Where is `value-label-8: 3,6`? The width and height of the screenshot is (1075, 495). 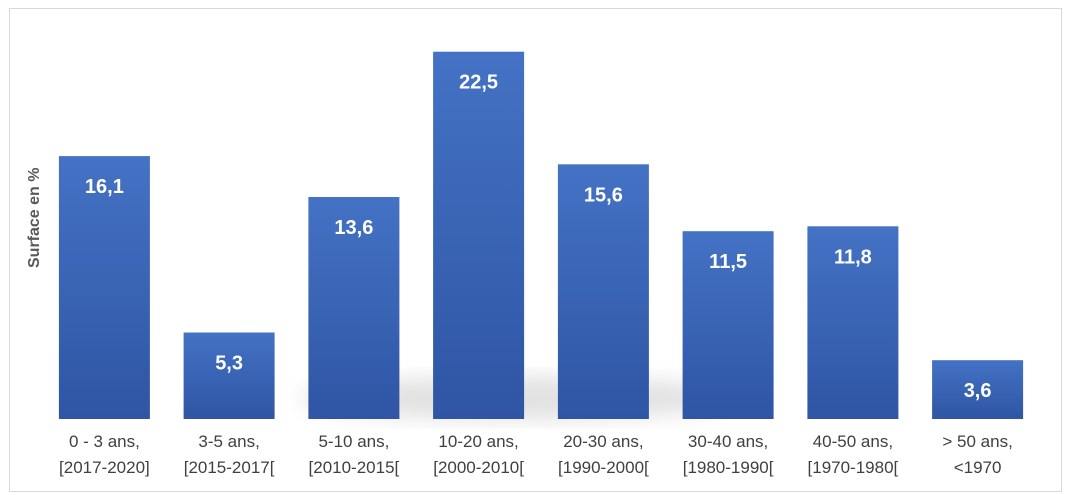
value-label-8: 3,6 is located at coordinates (978, 391).